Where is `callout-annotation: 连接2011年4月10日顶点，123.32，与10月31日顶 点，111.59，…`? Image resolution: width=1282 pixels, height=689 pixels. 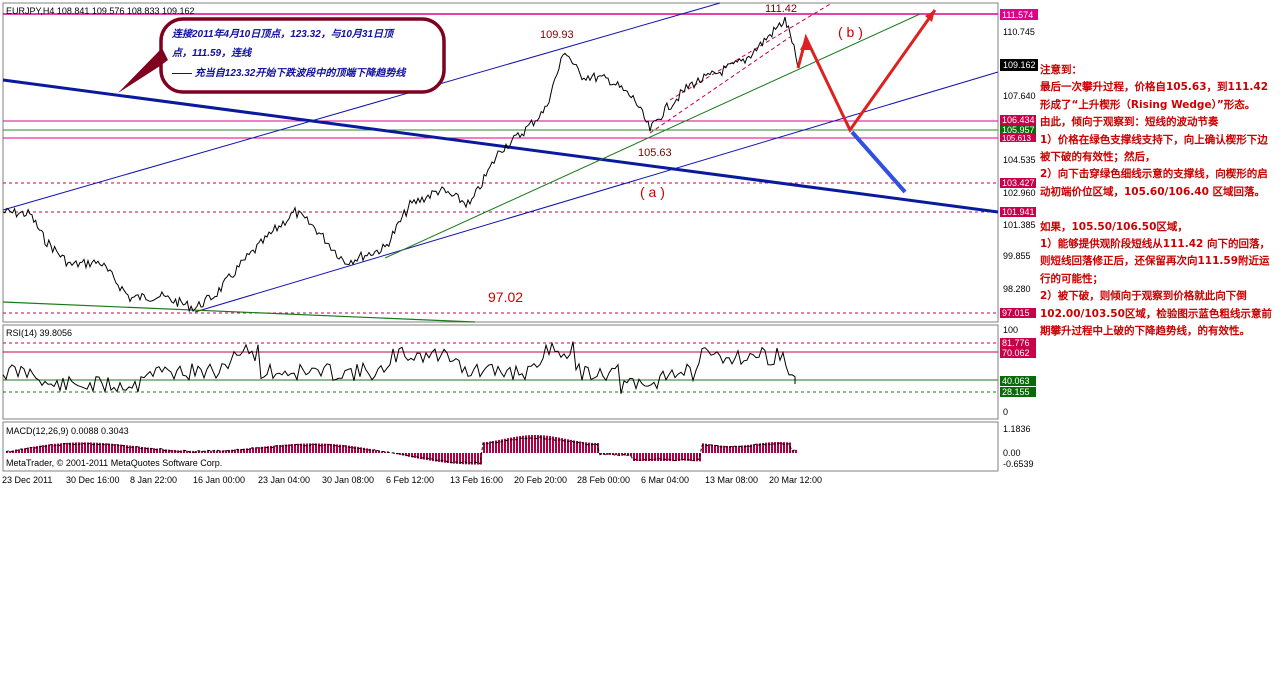 callout-annotation: 连接2011年4月10日顶点，123.32，与10月31日顶 点，111.59，… is located at coordinates (281, 56).